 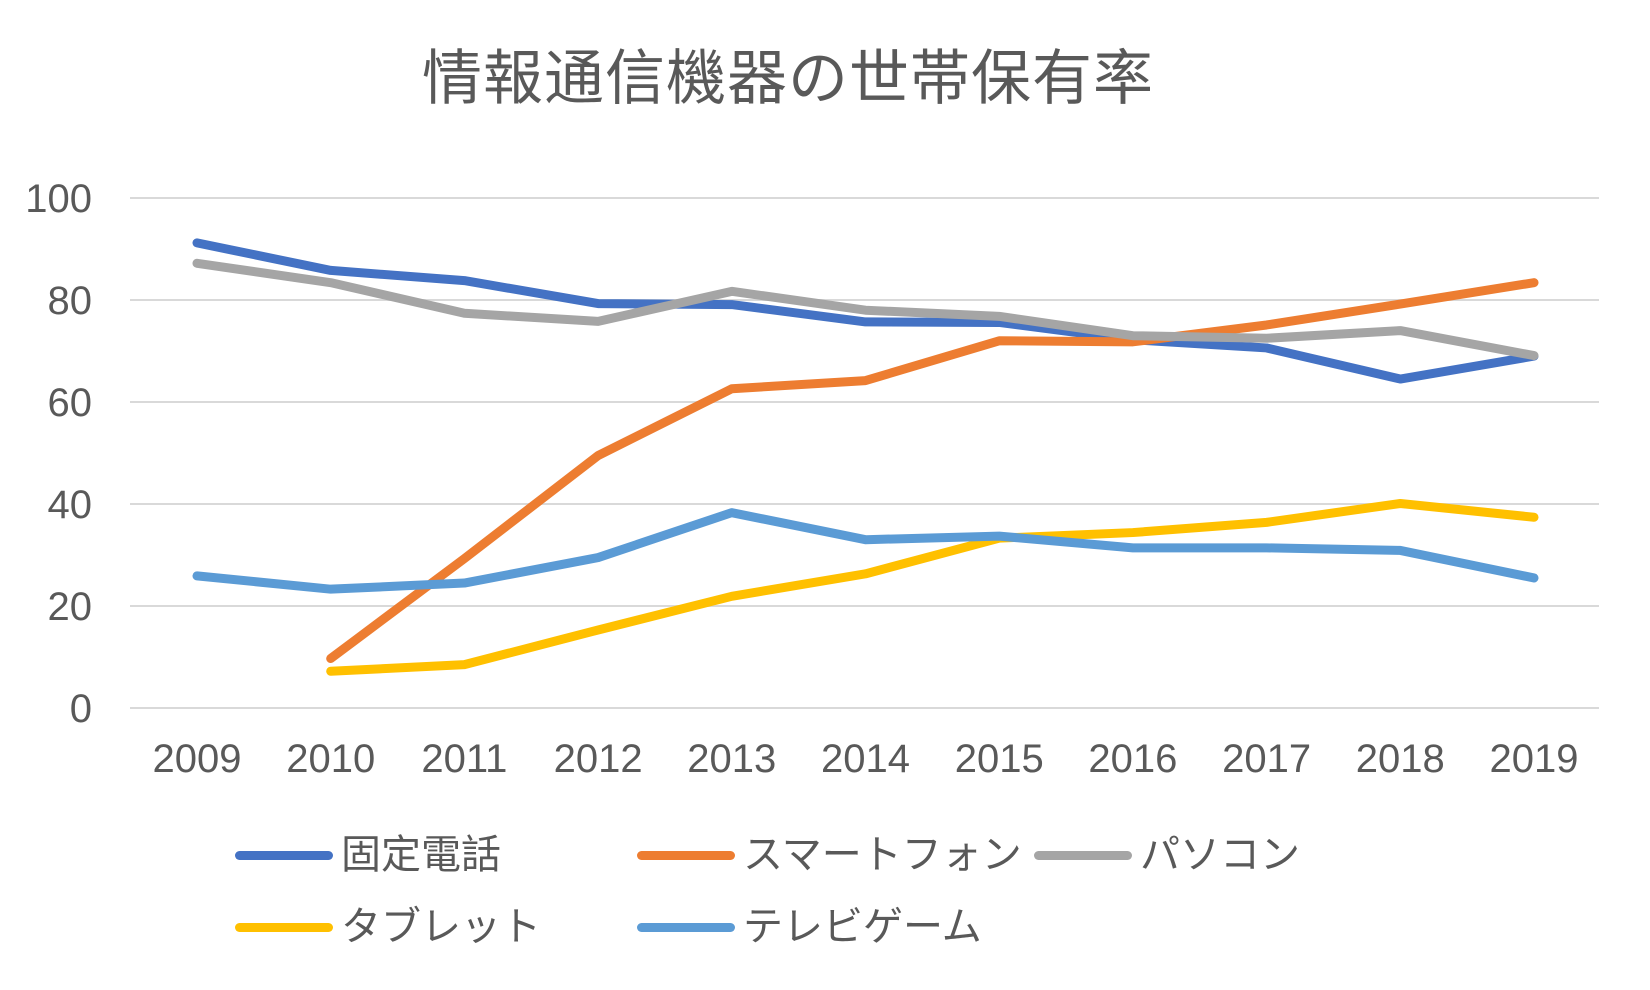 What do you see at coordinates (999, 759) in the screenshot?
I see `x-axis-label: 2015` at bounding box center [999, 759].